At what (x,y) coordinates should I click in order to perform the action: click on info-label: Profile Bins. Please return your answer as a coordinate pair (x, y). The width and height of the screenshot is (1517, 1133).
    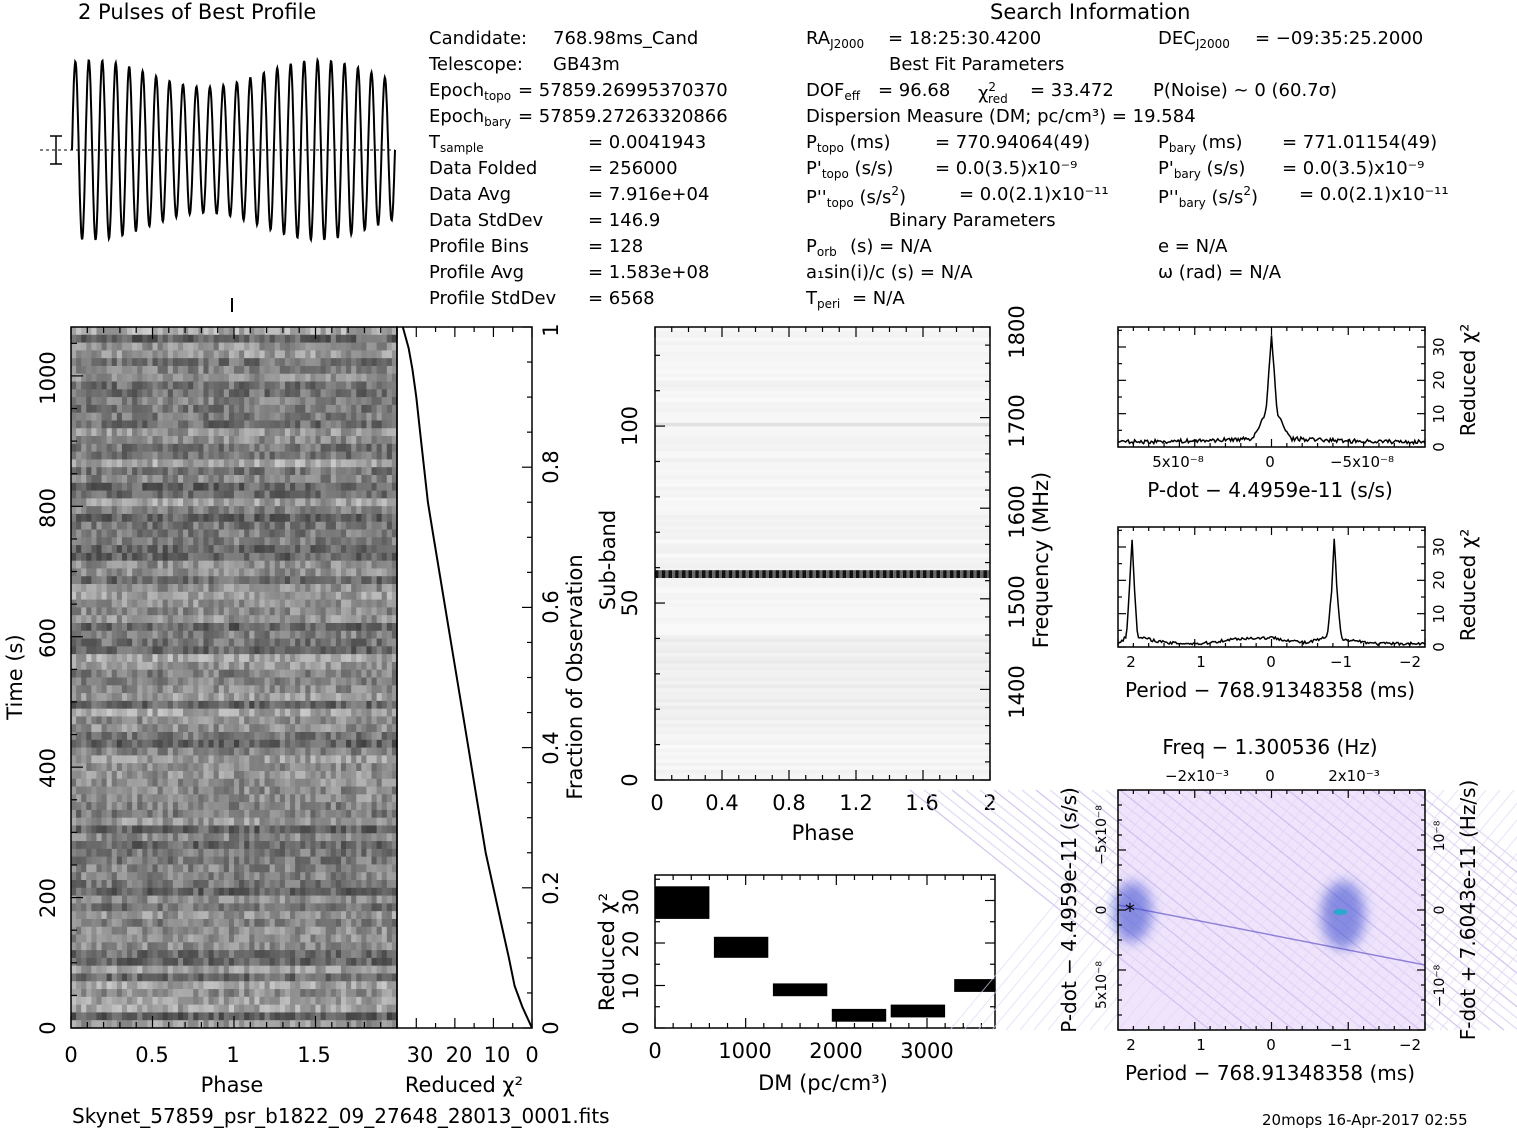
    Looking at the image, I should click on (479, 246).